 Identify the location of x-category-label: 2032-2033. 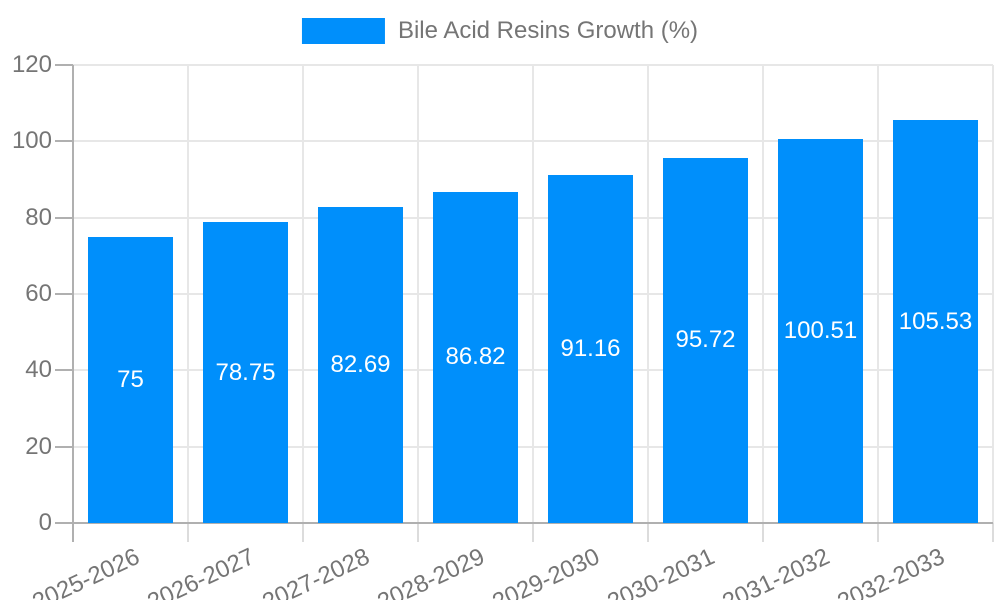
(891, 571).